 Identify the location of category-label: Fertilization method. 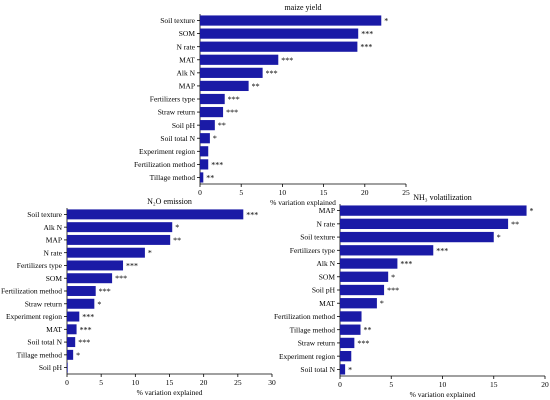
(31, 291).